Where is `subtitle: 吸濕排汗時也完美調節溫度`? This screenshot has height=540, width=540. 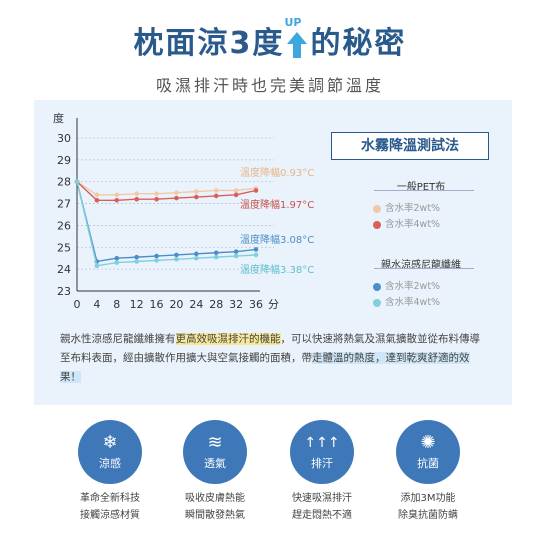 subtitle: 吸濕排汗時也完美調節溫度 is located at coordinates (269, 85).